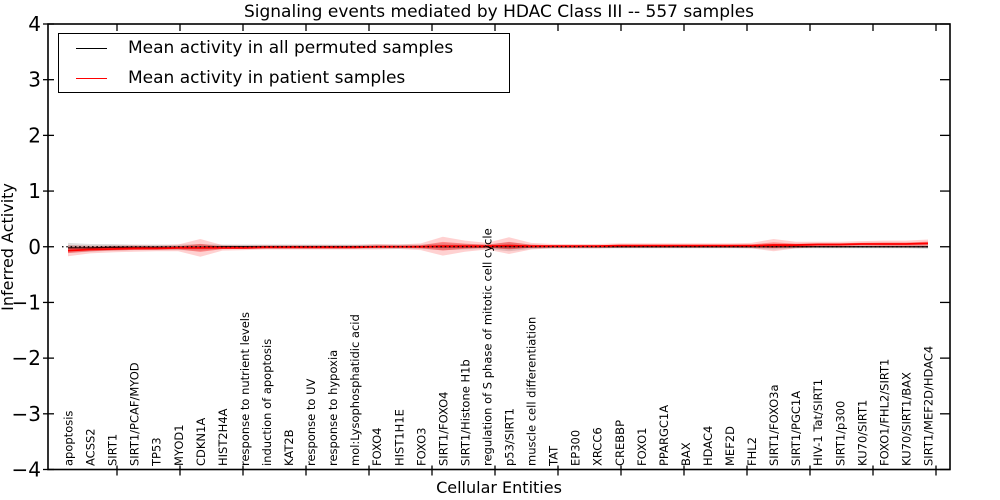  I want to click on y-tick-label: −1, so click(26, 302).